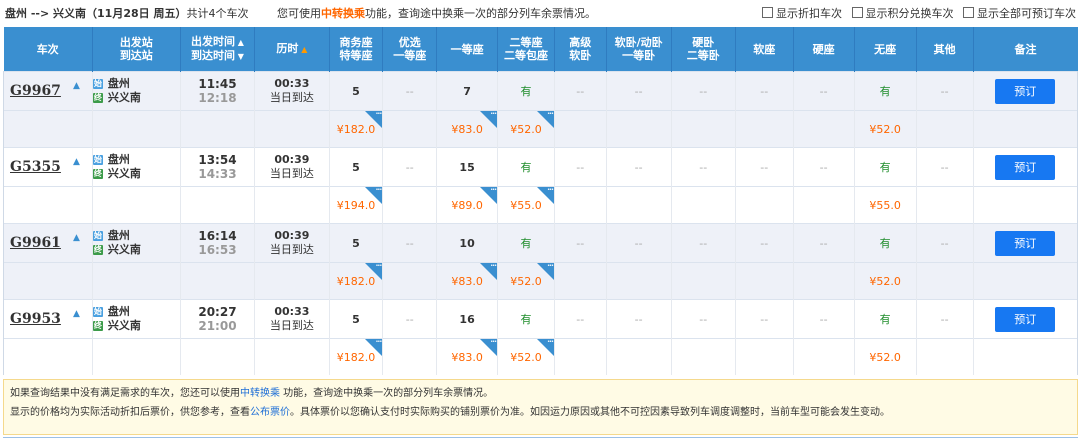  I want to click on hard-sleeper: --, so click(703, 319).